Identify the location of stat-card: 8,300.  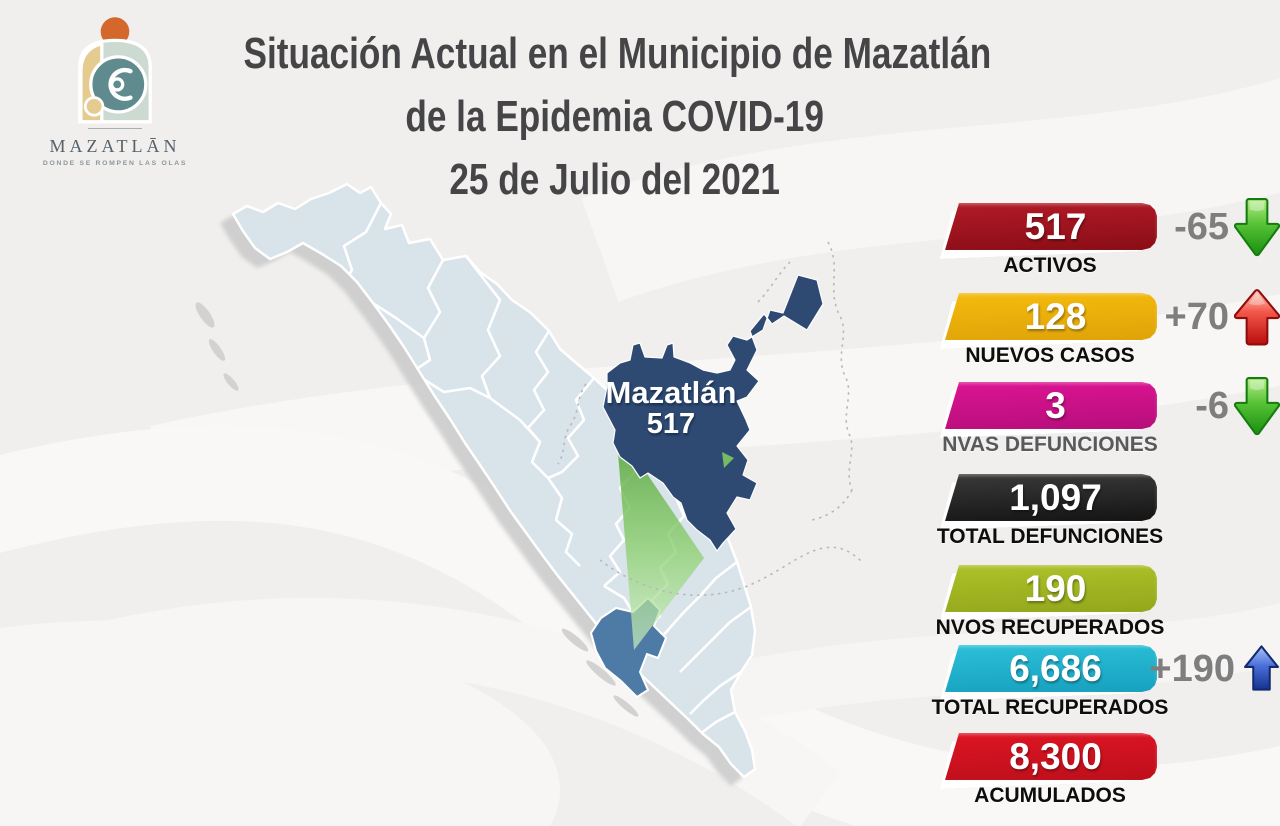
(1051, 756).